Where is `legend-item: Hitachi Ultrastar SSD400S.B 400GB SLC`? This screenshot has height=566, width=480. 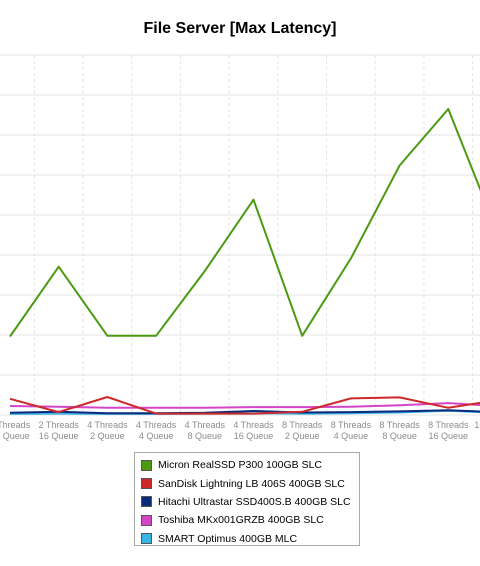 legend-item: Hitachi Ultrastar SSD400S.B 400GB SLC is located at coordinates (250, 502).